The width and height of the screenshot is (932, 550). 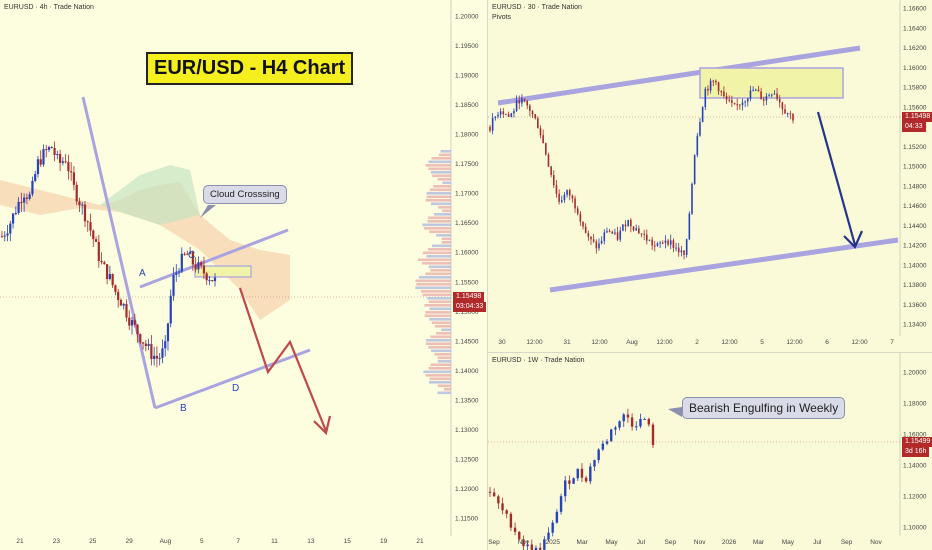 I want to click on weekly-candles-group, so click(x=571, y=479).